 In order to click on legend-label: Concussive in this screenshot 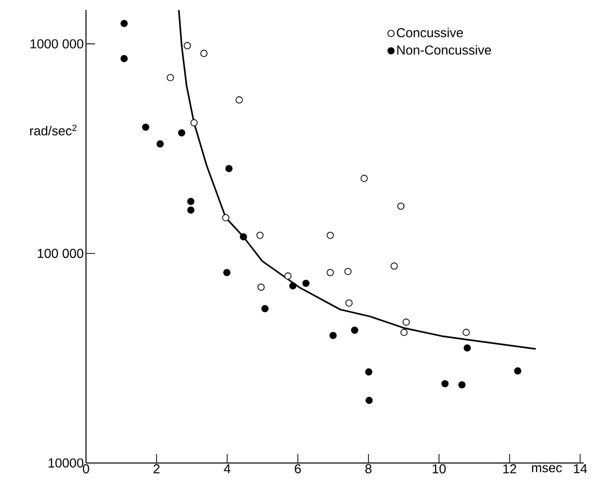, I will do `click(429, 33)`.